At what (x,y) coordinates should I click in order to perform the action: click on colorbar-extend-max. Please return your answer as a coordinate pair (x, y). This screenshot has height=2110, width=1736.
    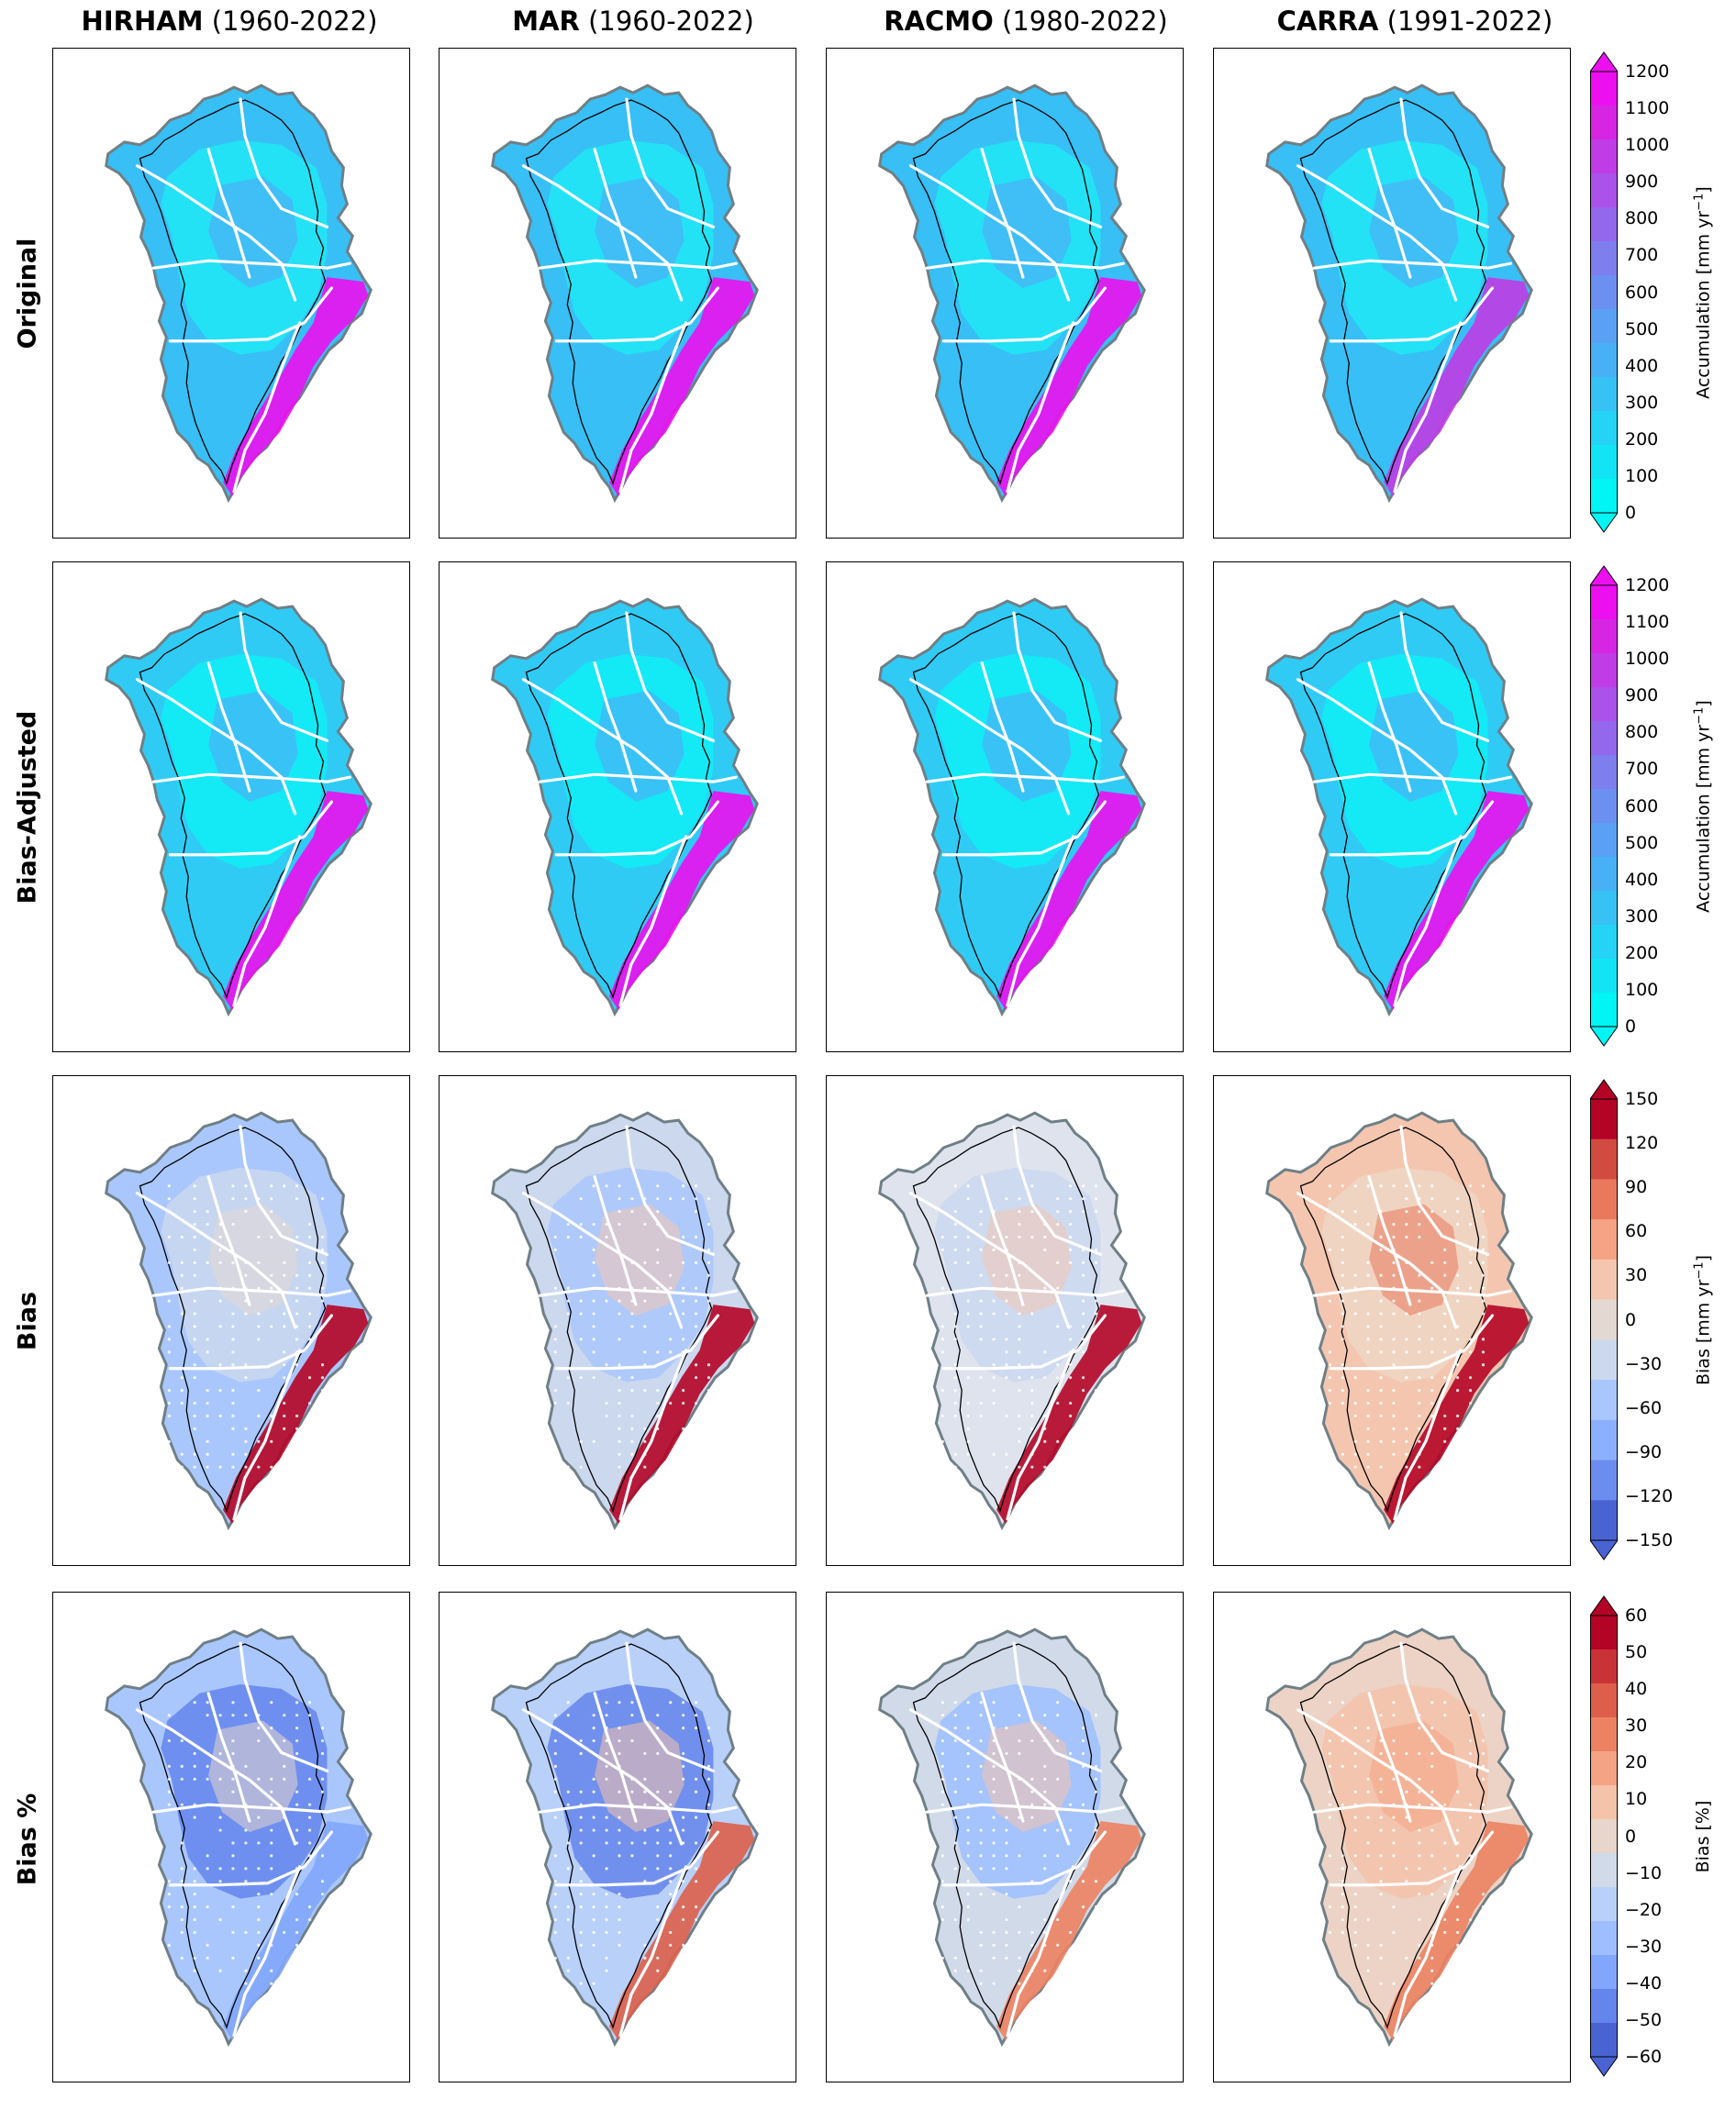
    Looking at the image, I should click on (1604, 61).